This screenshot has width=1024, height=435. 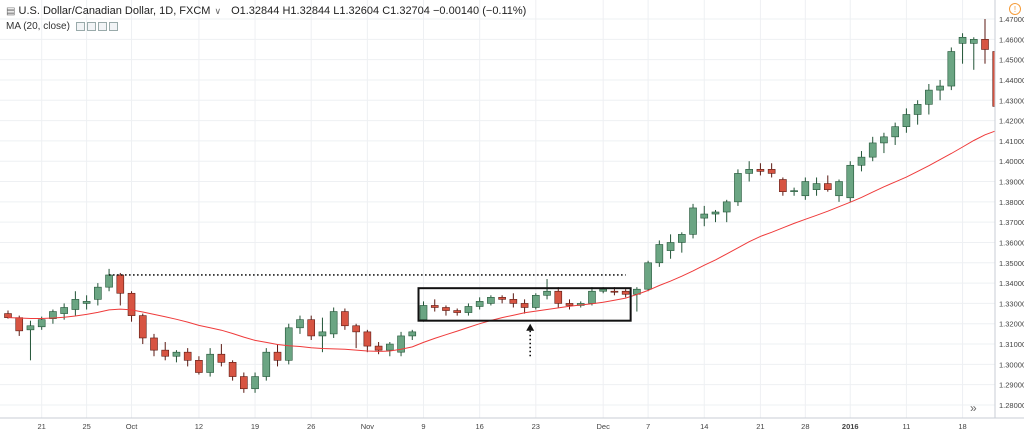 I want to click on time-tick-label: 19, so click(x=255, y=426).